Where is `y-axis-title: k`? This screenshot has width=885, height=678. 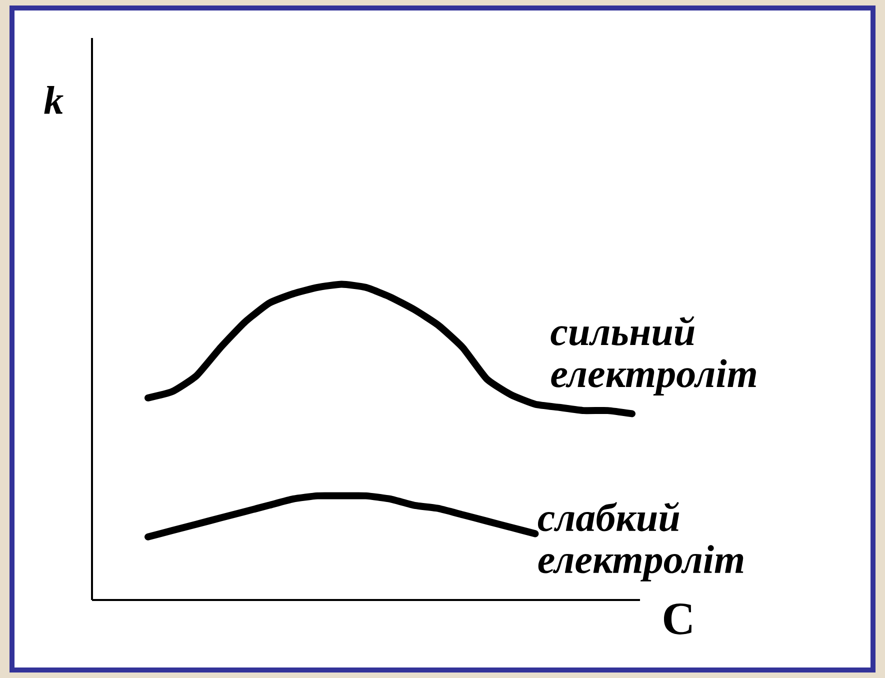 y-axis-title: k is located at coordinates (54, 100).